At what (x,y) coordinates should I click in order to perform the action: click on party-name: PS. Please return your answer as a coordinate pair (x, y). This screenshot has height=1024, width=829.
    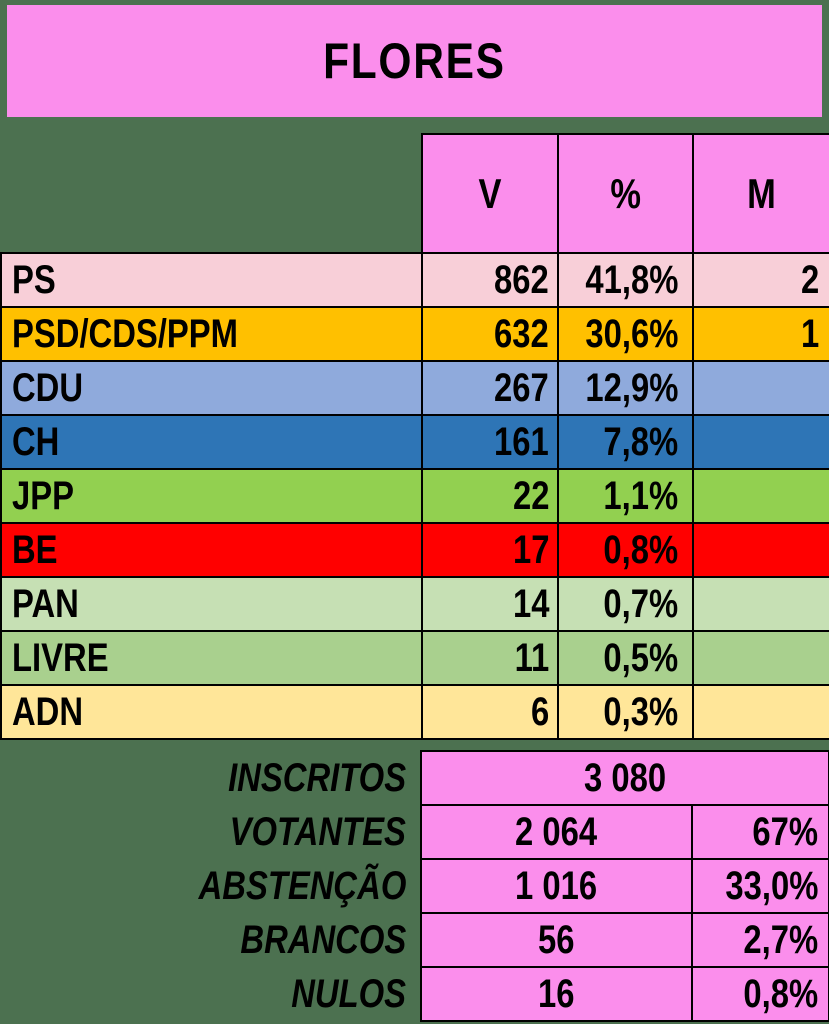
    Looking at the image, I should click on (34, 279).